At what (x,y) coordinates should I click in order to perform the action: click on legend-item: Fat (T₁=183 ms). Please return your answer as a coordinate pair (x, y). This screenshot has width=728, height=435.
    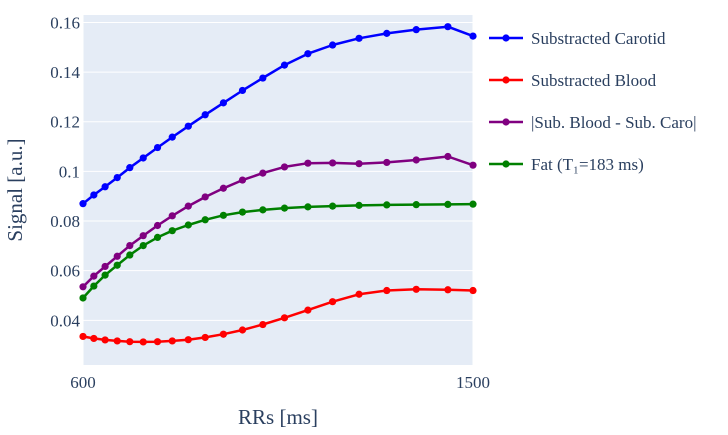
    Looking at the image, I should click on (566, 164).